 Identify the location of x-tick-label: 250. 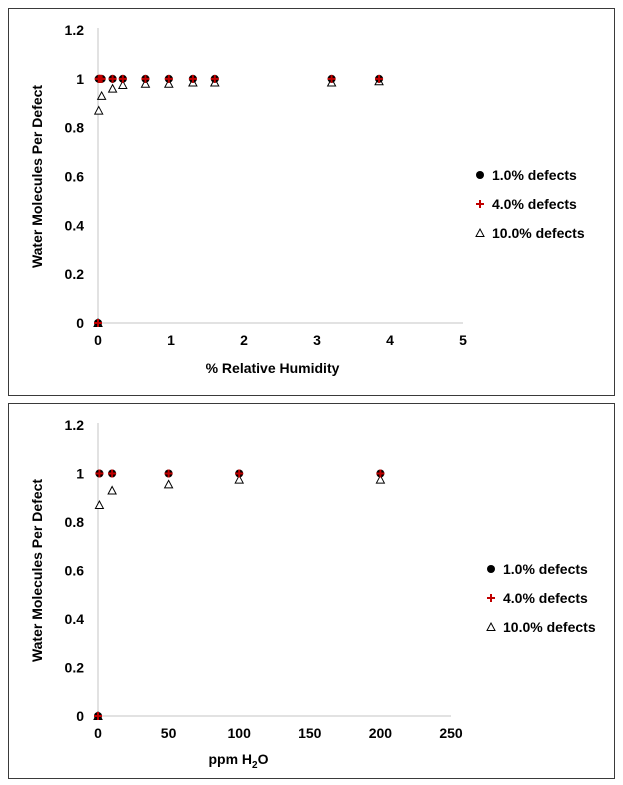
(451, 733).